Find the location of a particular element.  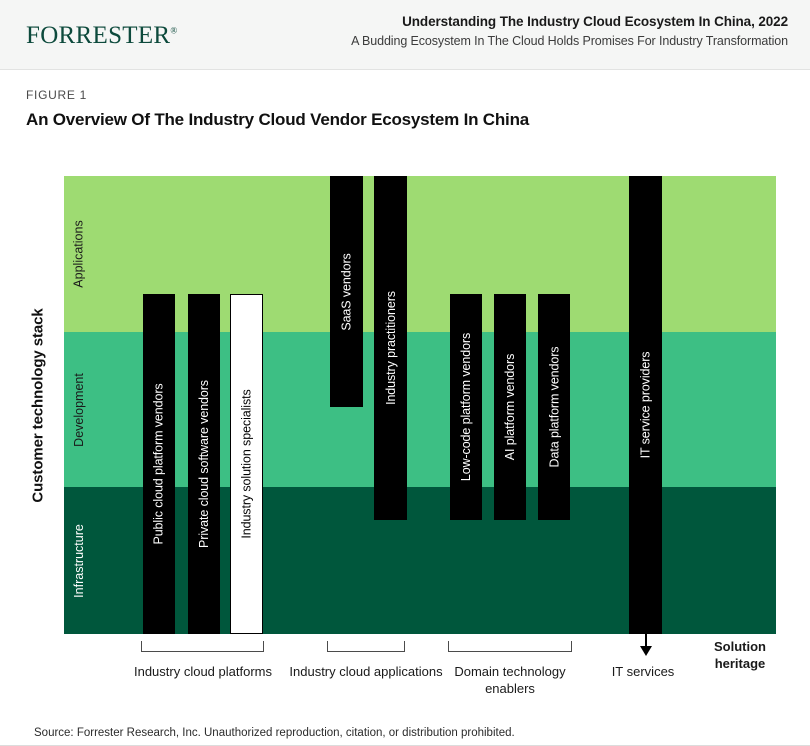

forrester-logo-text: FORRESTER is located at coordinates (98, 35).